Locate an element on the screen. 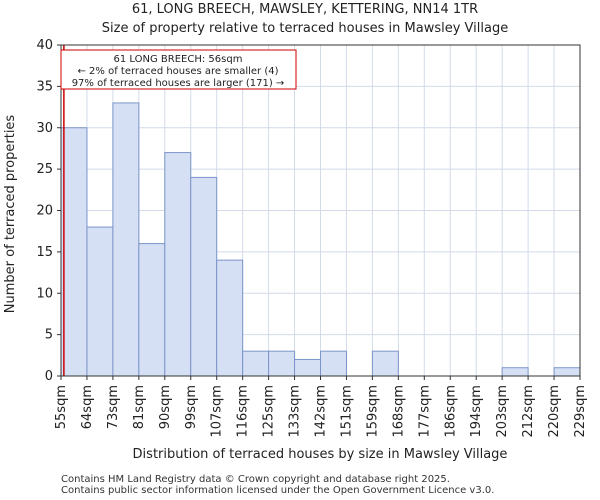 This screenshot has width=600, height=500. y-tick-label: 10 is located at coordinates (44, 293).